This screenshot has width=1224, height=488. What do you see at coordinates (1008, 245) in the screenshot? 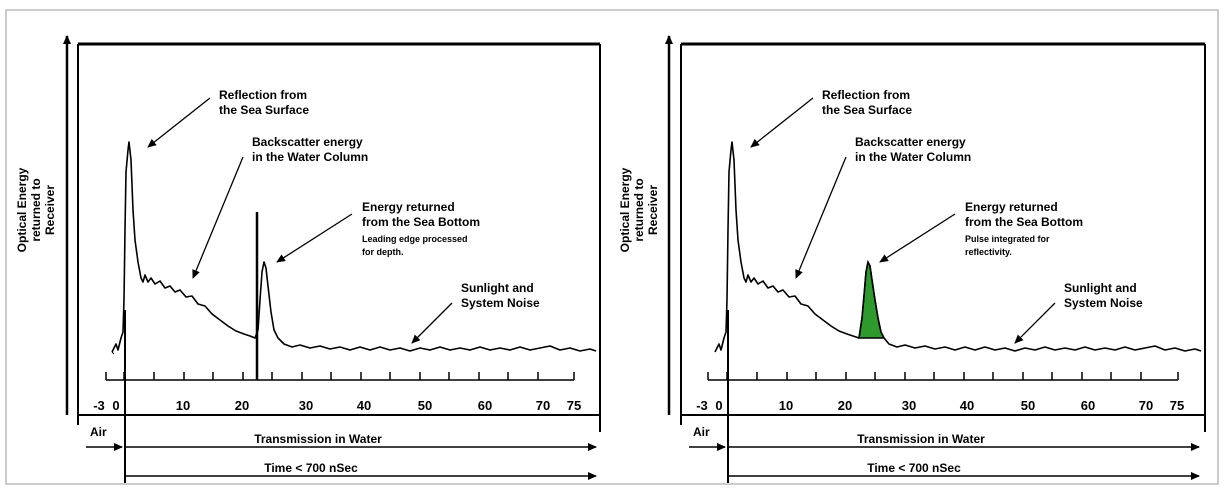
I see `sea-bottom-note: Pulse integrated for reflectivity.` at bounding box center [1008, 245].